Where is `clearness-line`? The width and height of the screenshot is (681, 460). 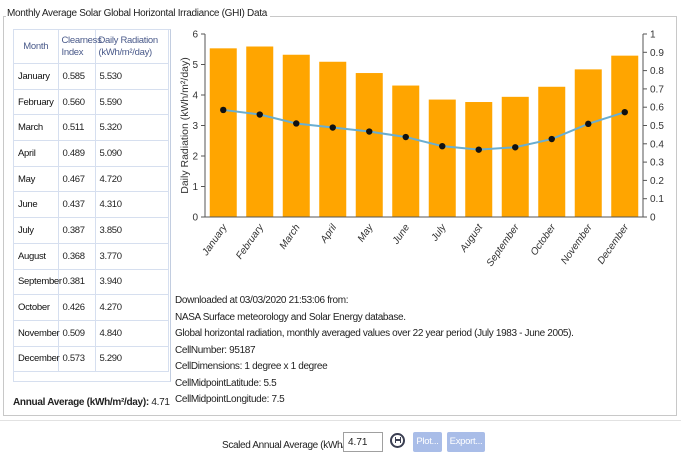 clearness-line is located at coordinates (424, 129).